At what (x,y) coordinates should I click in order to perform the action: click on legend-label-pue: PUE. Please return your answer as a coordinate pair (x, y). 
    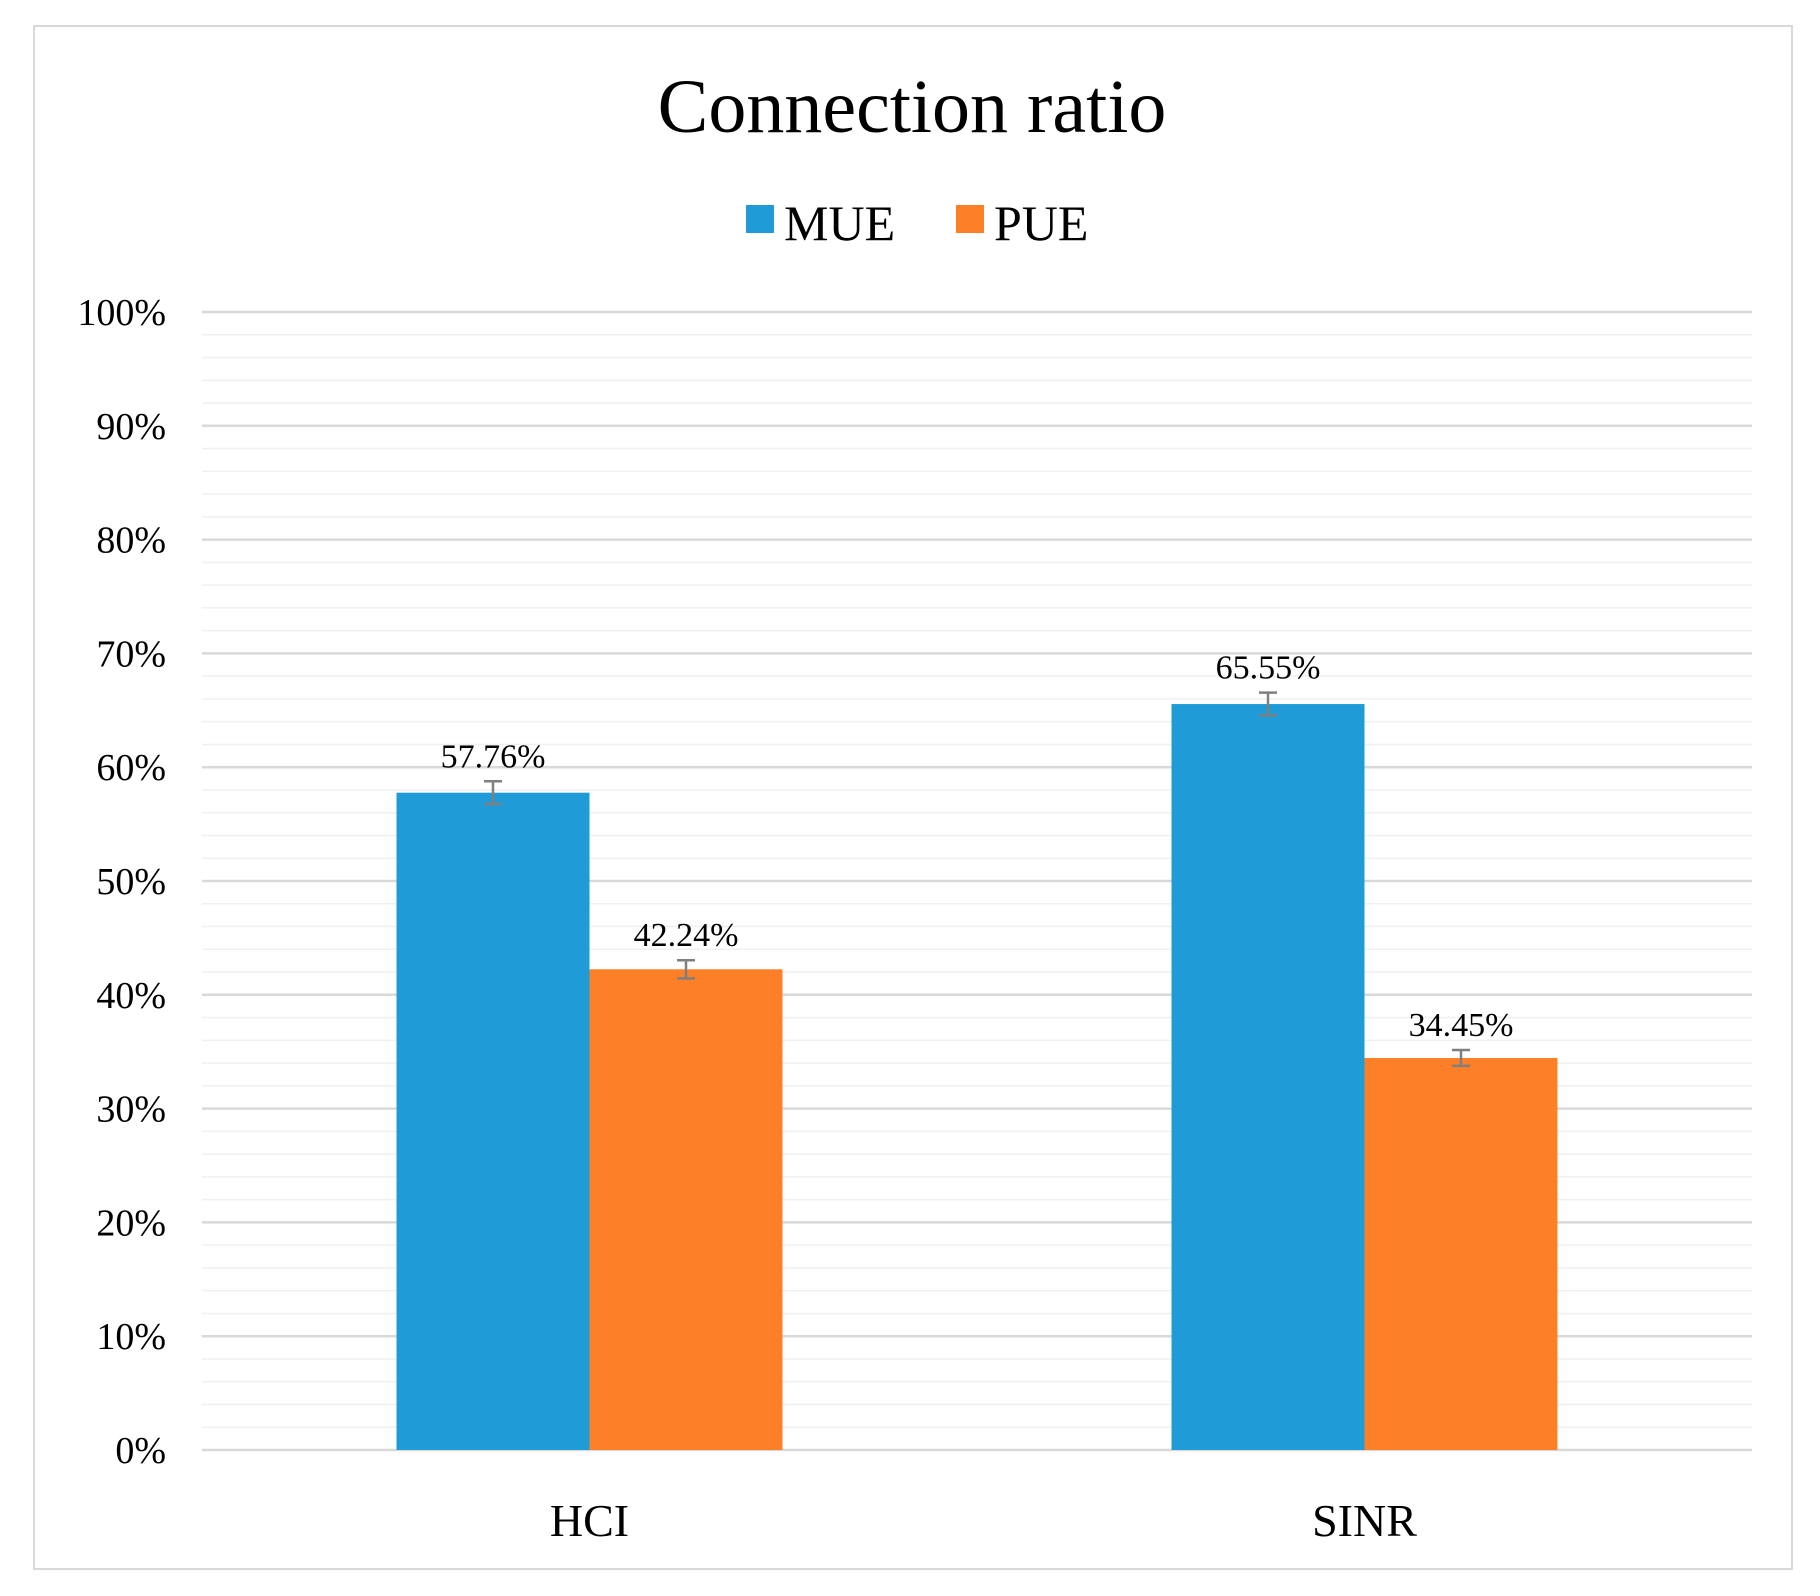
    Looking at the image, I should click on (1041, 223).